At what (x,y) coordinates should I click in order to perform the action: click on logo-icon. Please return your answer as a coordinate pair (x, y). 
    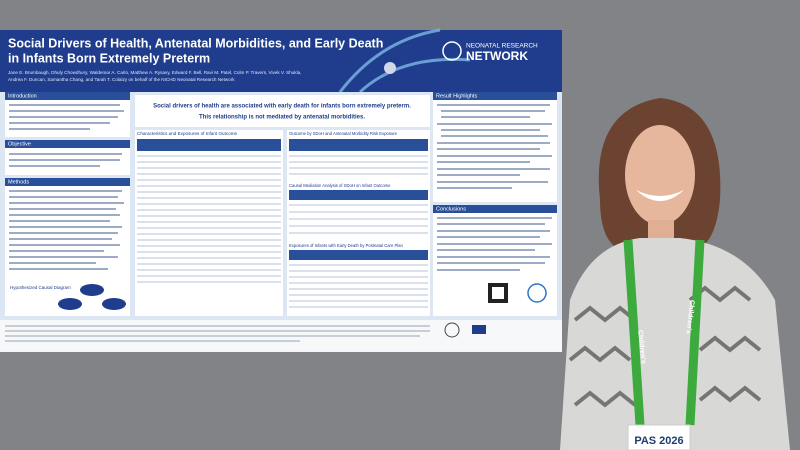
    Looking at the image, I should click on (452, 51).